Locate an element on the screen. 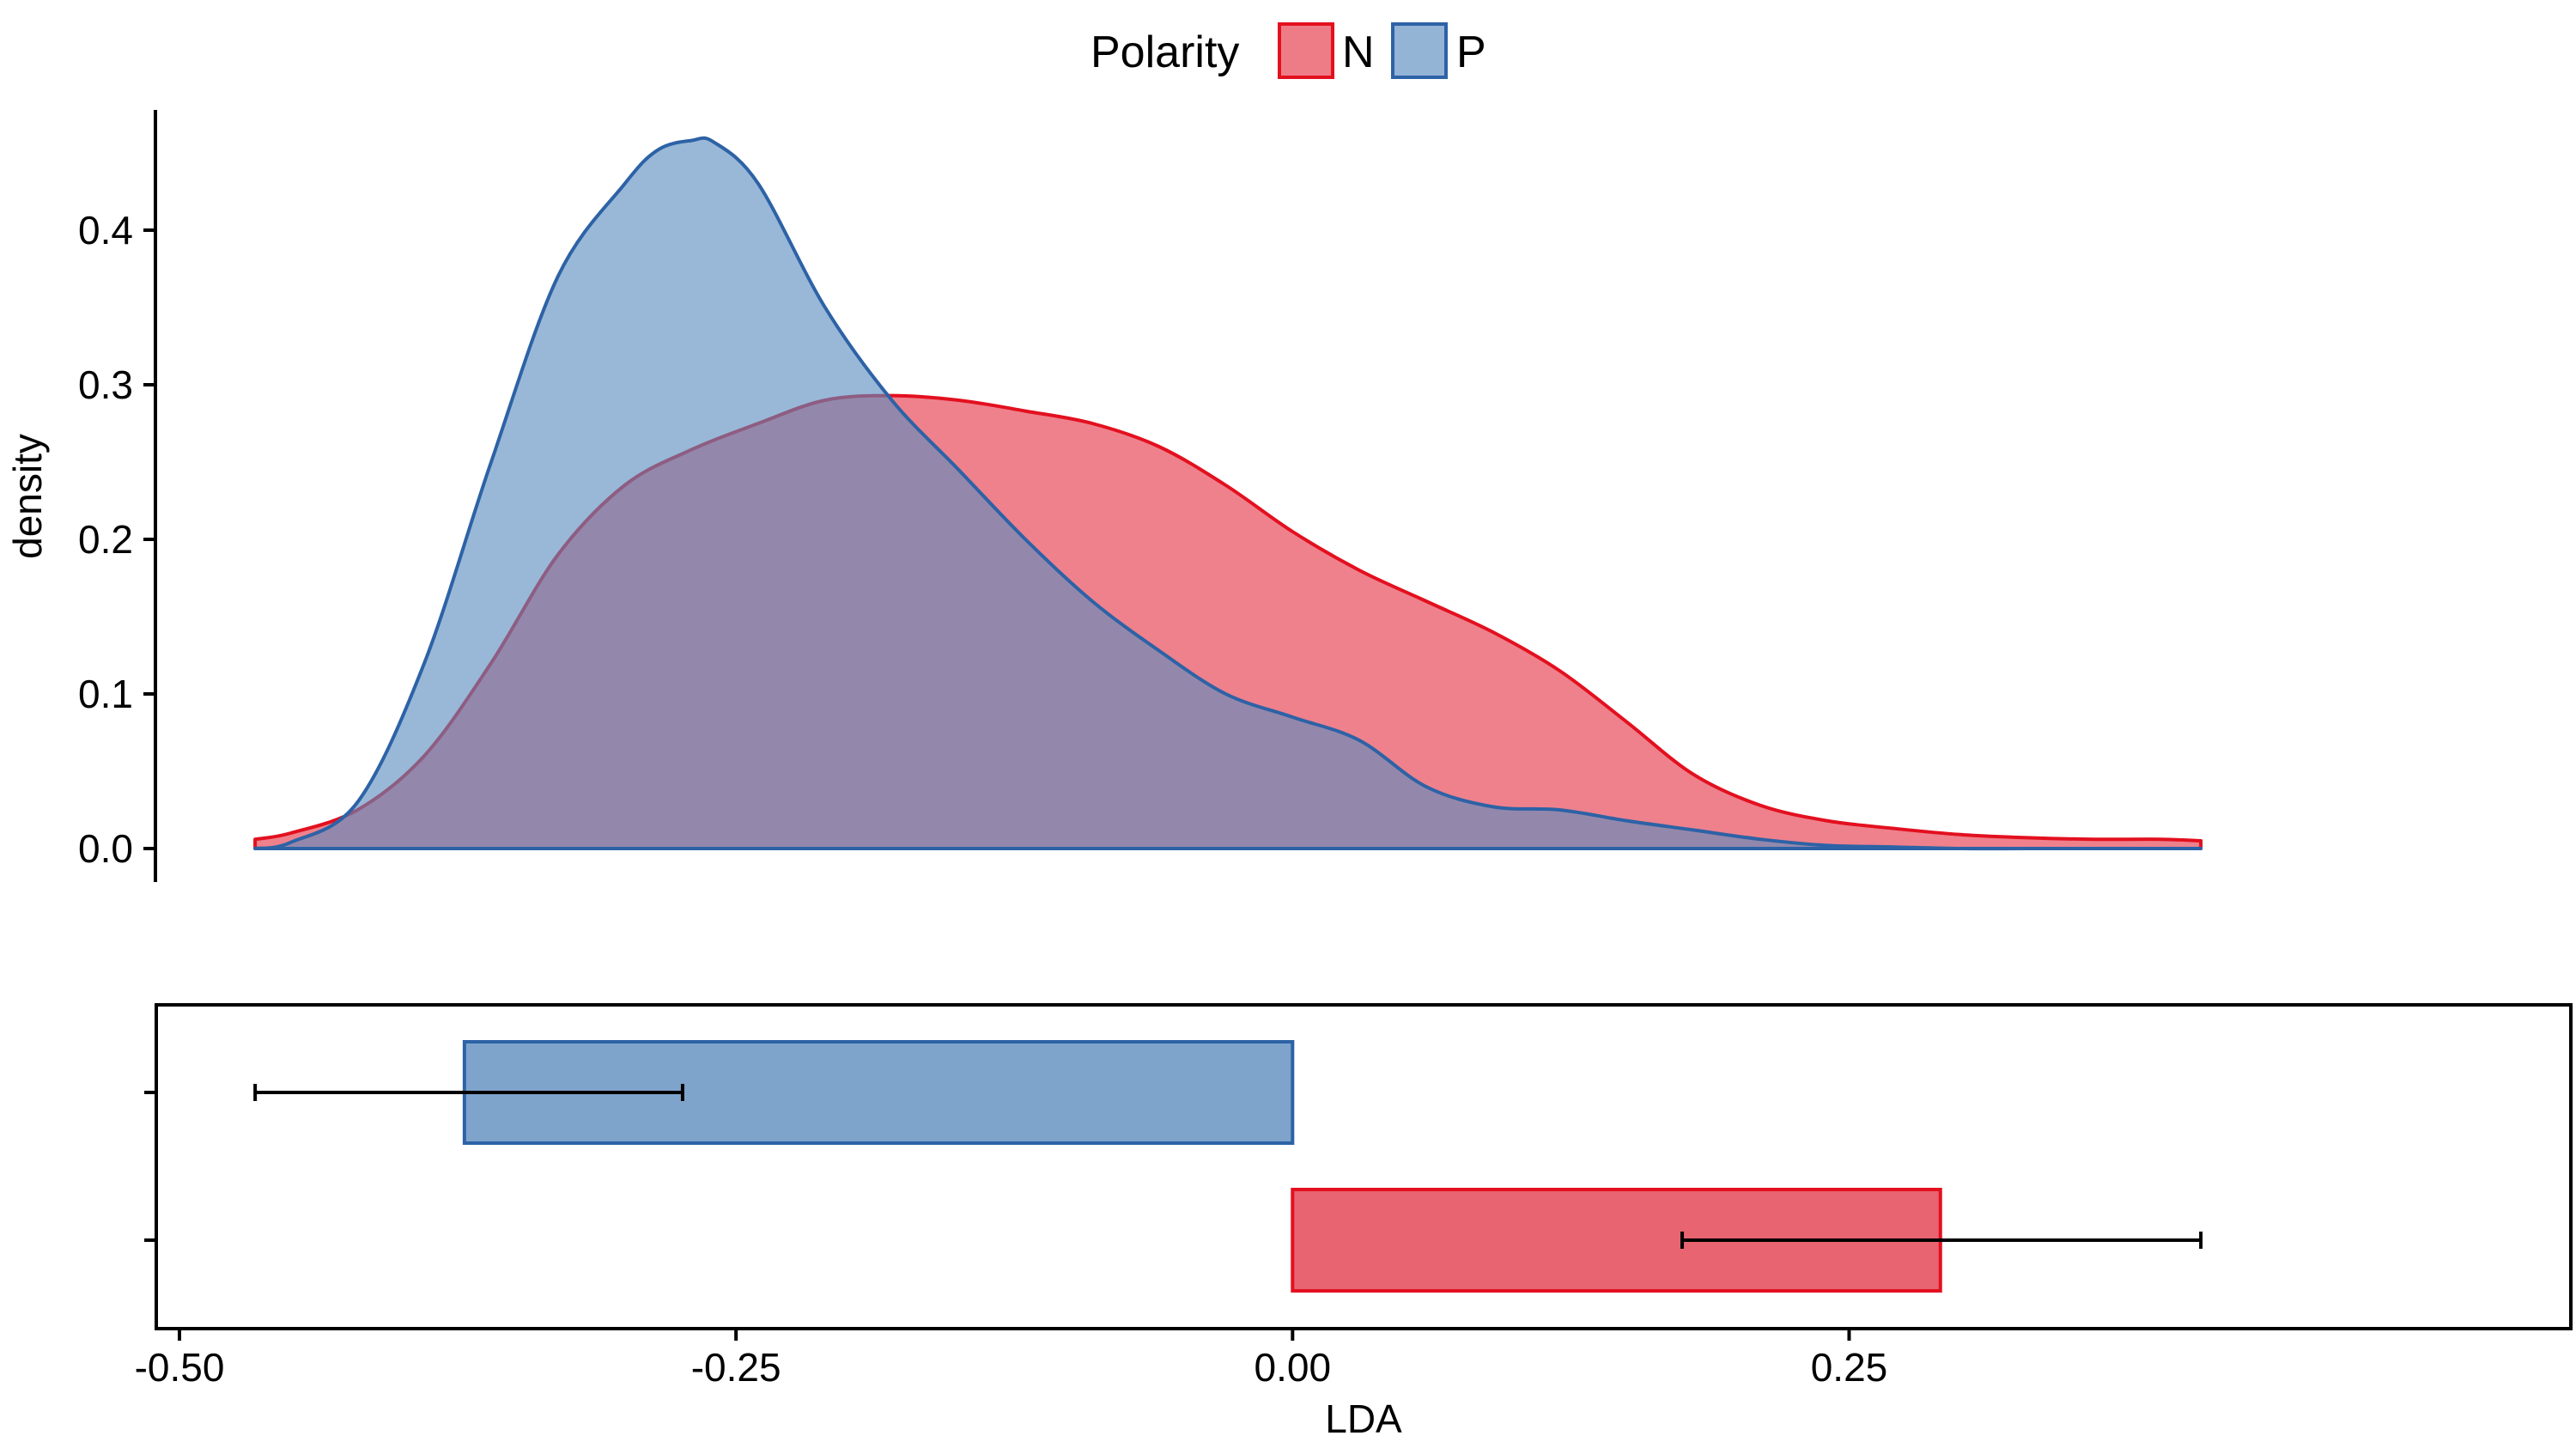  bar-x-ticks: -0.50 -0.25 0.00 0.25 is located at coordinates (1012, 1359).